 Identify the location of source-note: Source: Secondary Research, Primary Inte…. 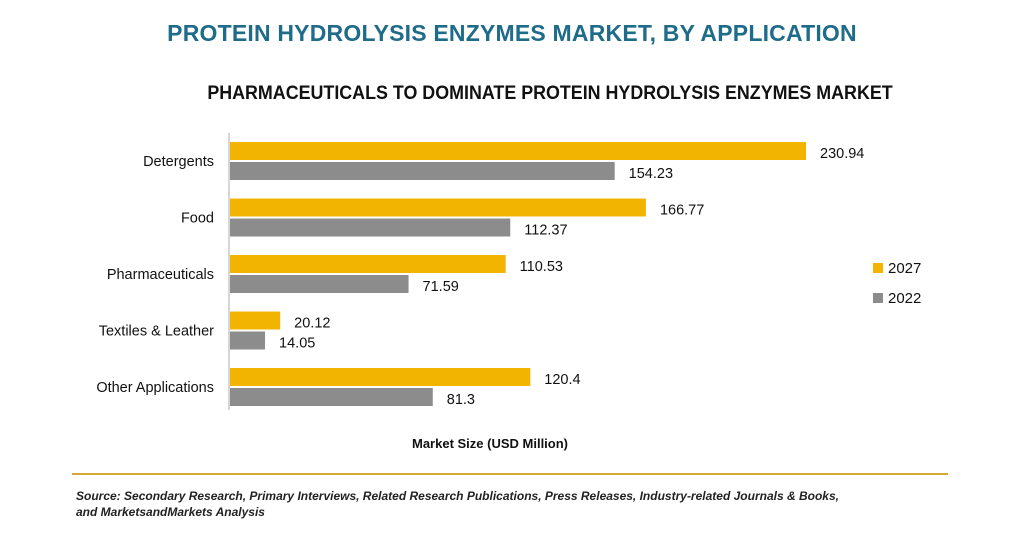
(526, 504).